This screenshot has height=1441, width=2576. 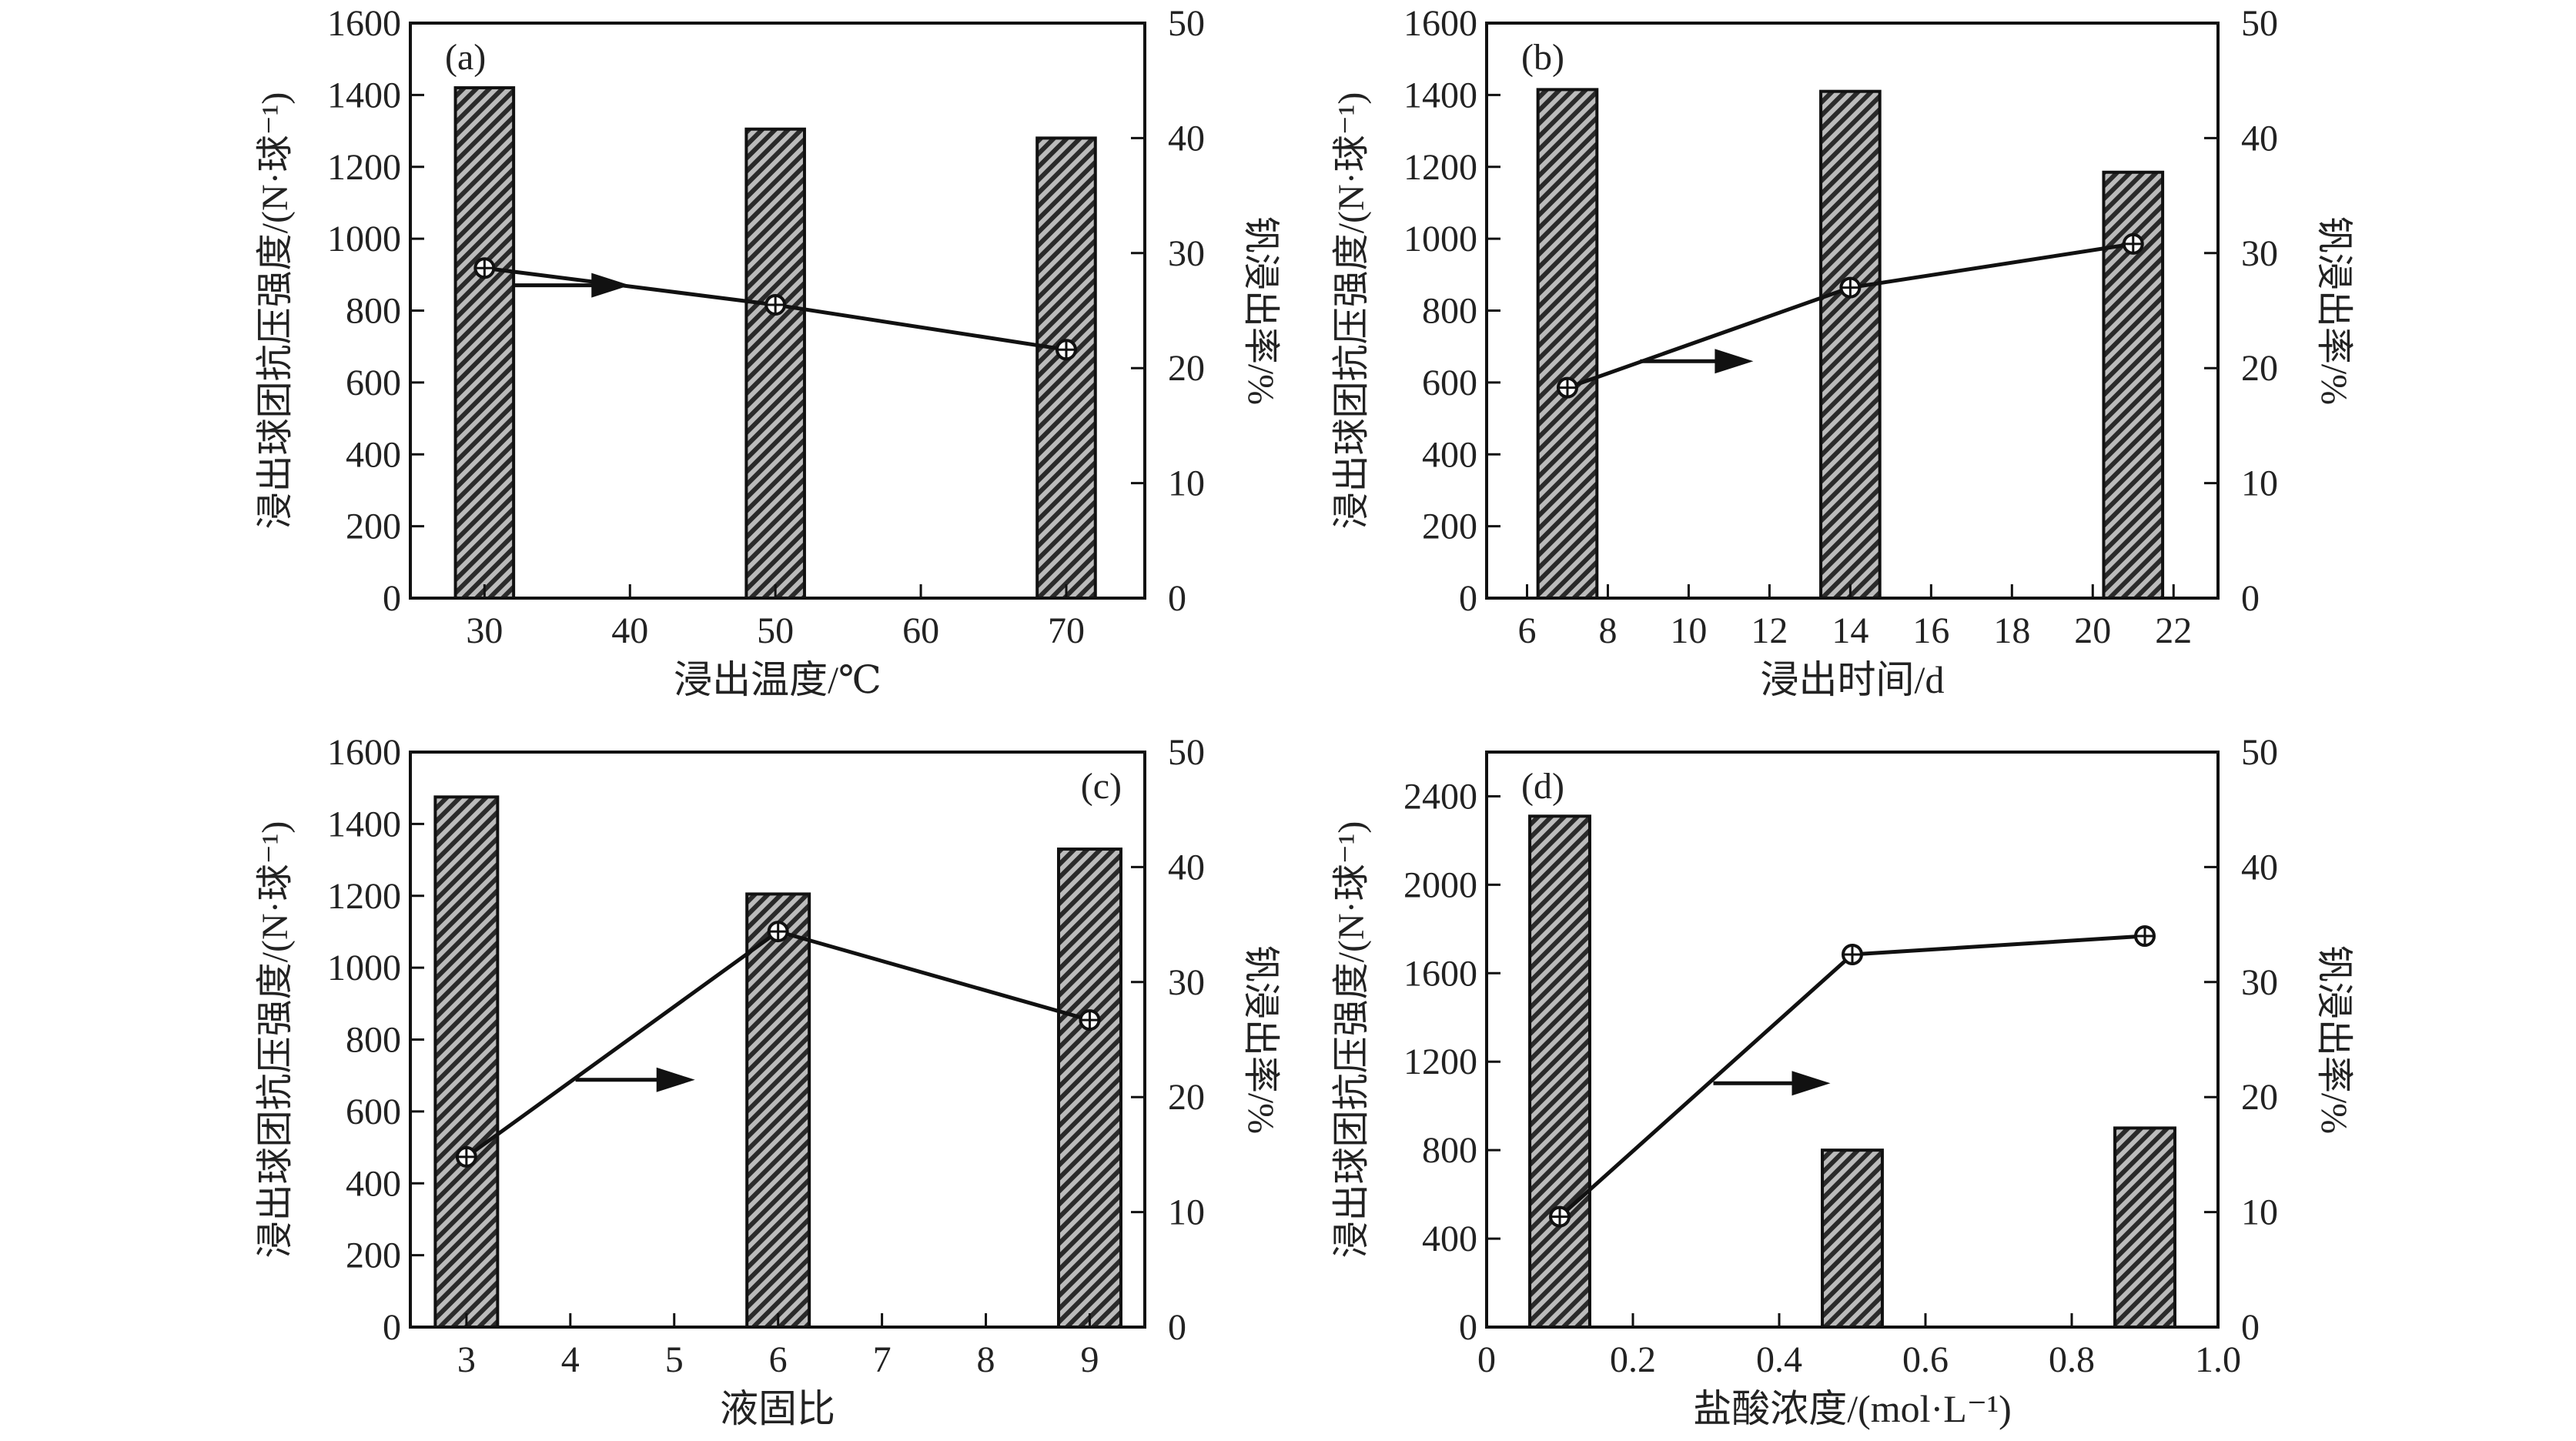 I want to click on x-tick-label: 14, so click(x=1850, y=630).